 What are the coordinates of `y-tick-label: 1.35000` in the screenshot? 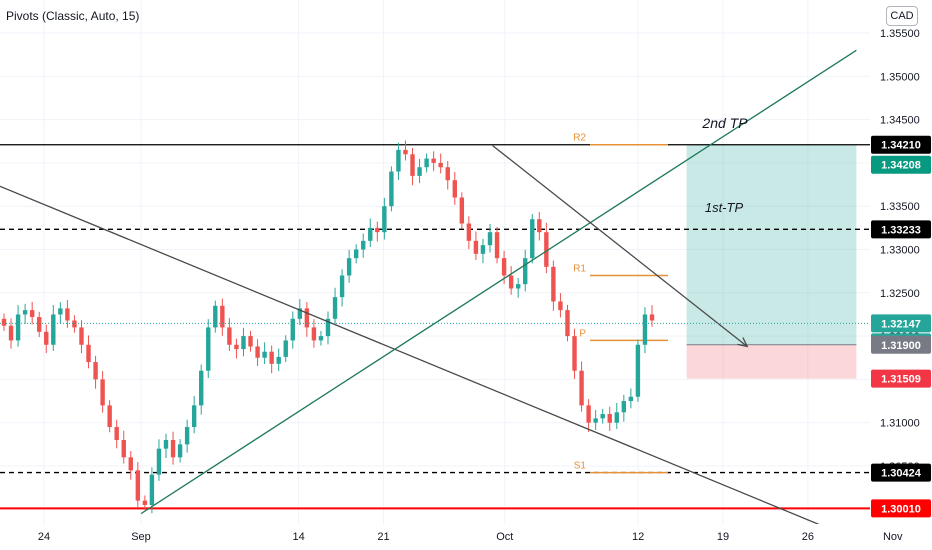 It's located at (900, 77).